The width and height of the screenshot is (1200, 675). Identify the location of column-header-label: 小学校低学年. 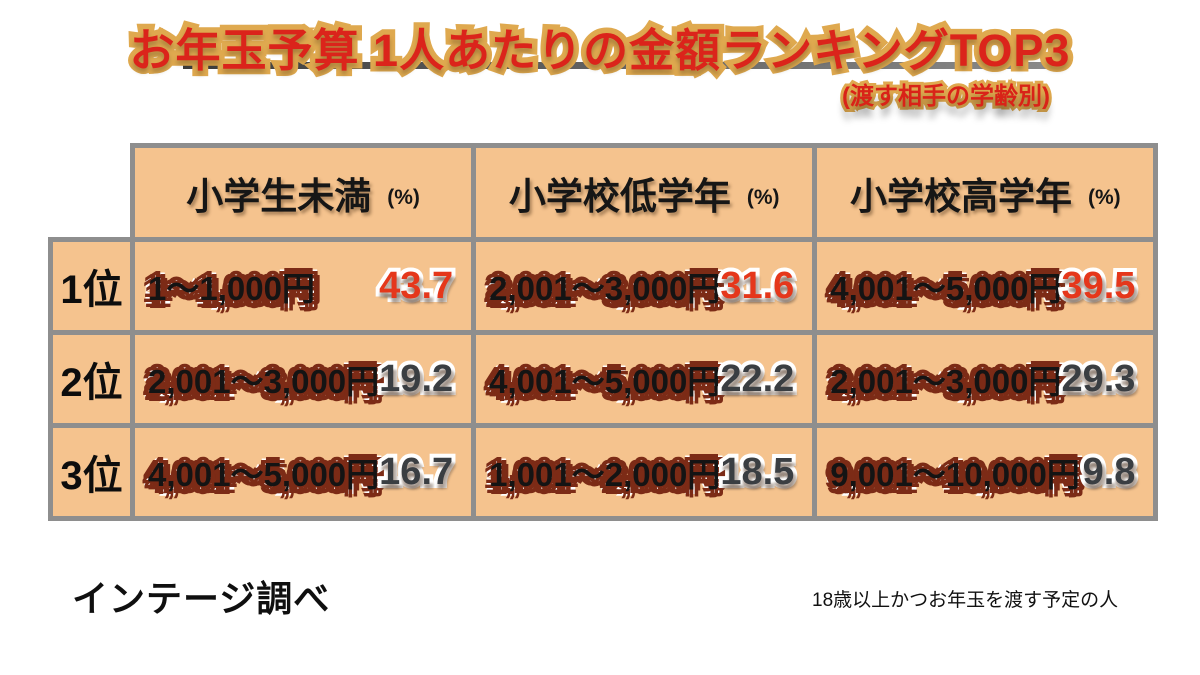
(619, 196).